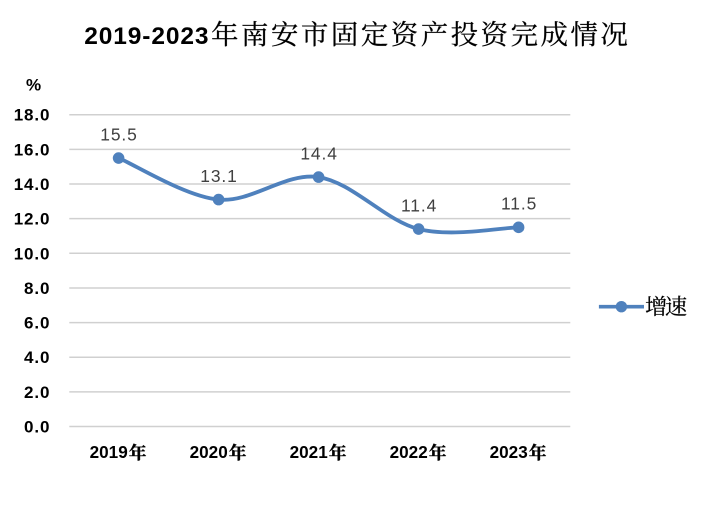 Image resolution: width=704 pixels, height=522 pixels. Describe the element at coordinates (32, 253) in the screenshot. I see `svg-text: 10.0` at that location.